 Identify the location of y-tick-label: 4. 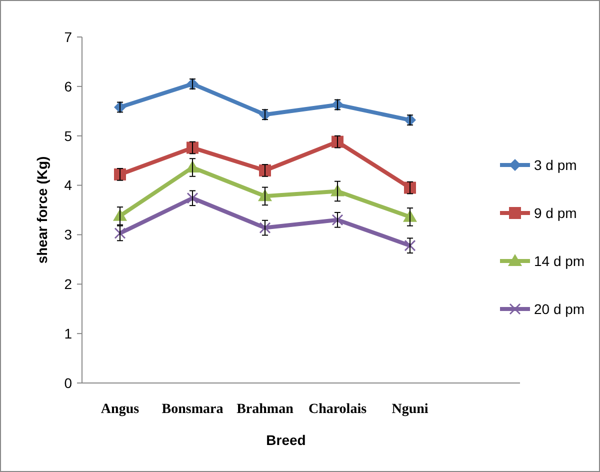
(68, 185).